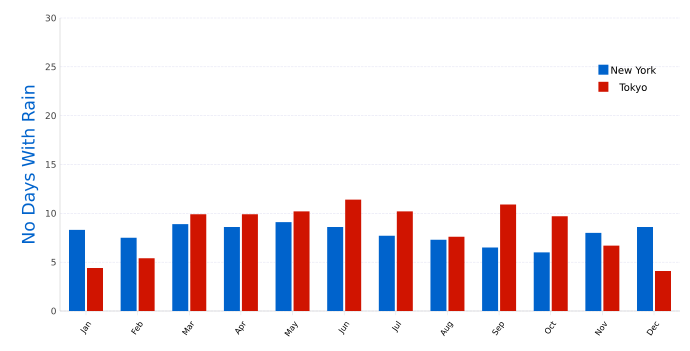 This screenshot has height=351, width=690. Describe the element at coordinates (51, 213) in the screenshot. I see `y-tick-label: 10` at that location.